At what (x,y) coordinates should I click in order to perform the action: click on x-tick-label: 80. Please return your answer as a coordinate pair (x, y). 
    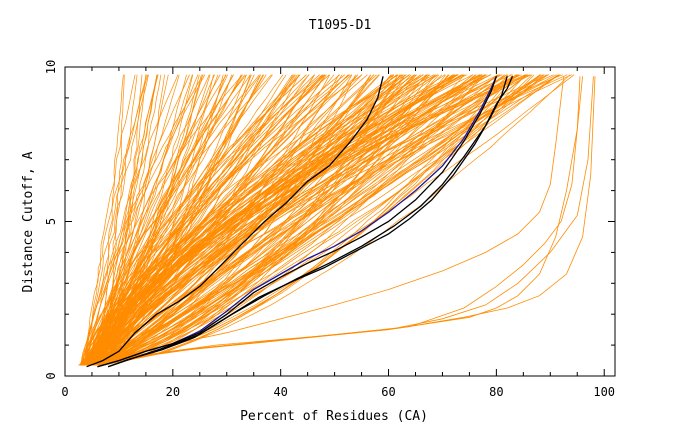
    Looking at the image, I should click on (496, 392).